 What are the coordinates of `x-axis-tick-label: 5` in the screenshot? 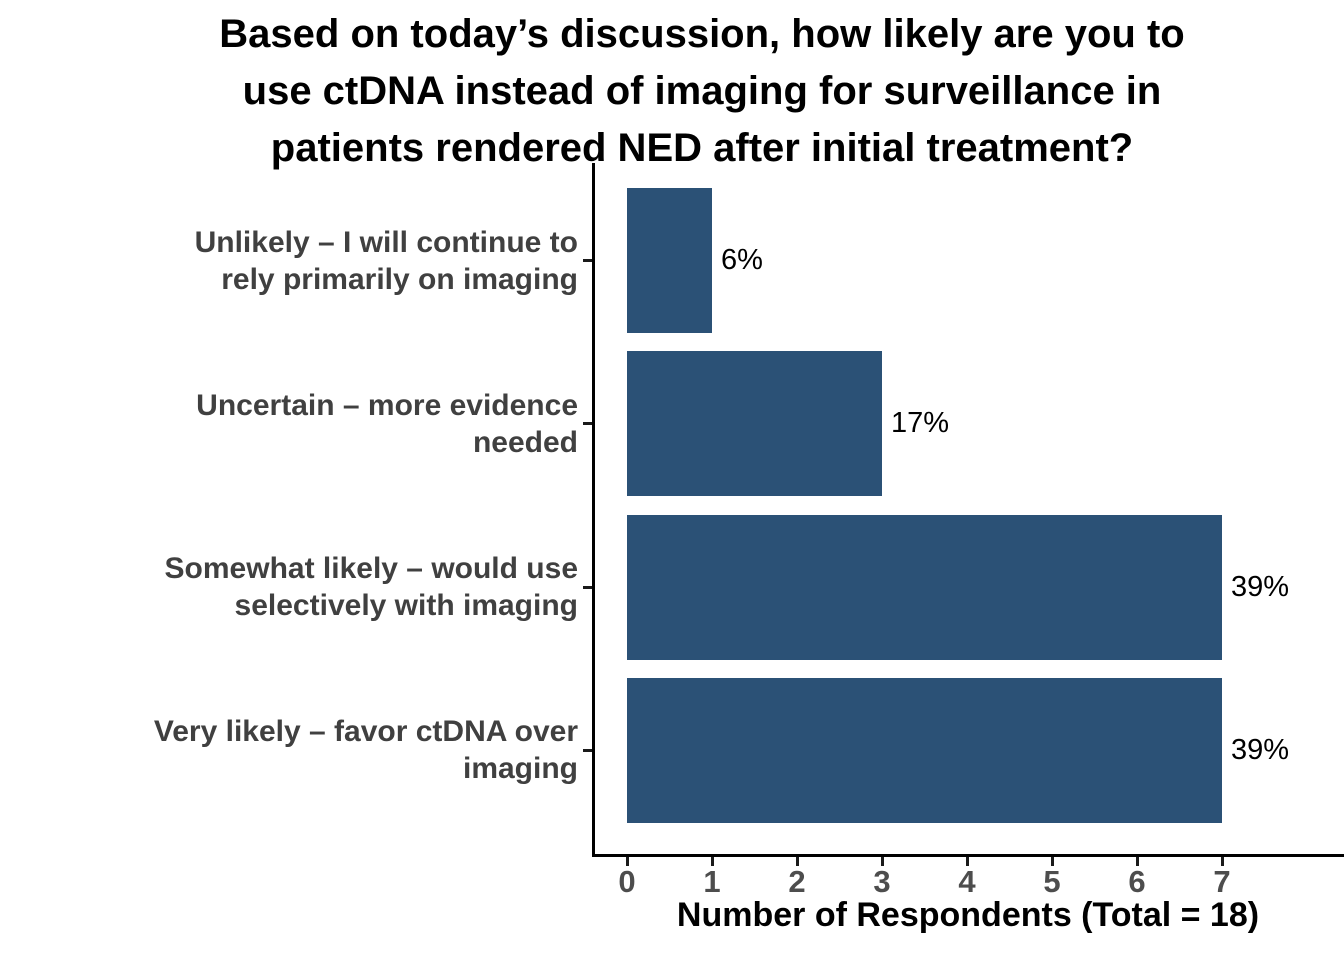 It's located at (1052, 881).